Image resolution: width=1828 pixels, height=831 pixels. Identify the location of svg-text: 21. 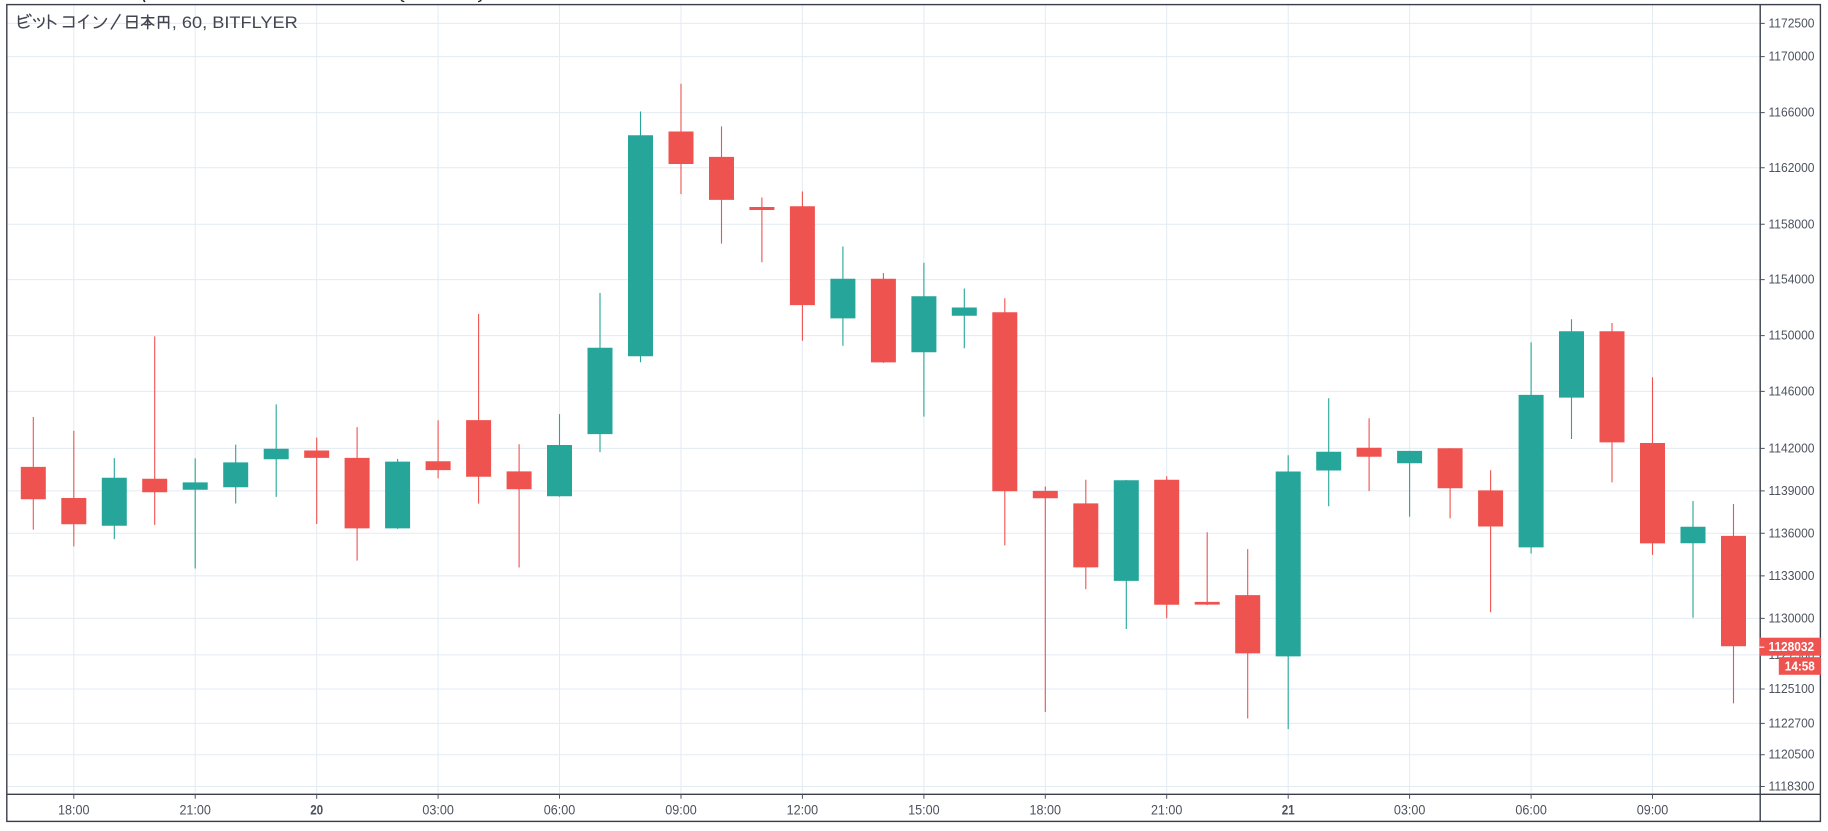
(1288, 810).